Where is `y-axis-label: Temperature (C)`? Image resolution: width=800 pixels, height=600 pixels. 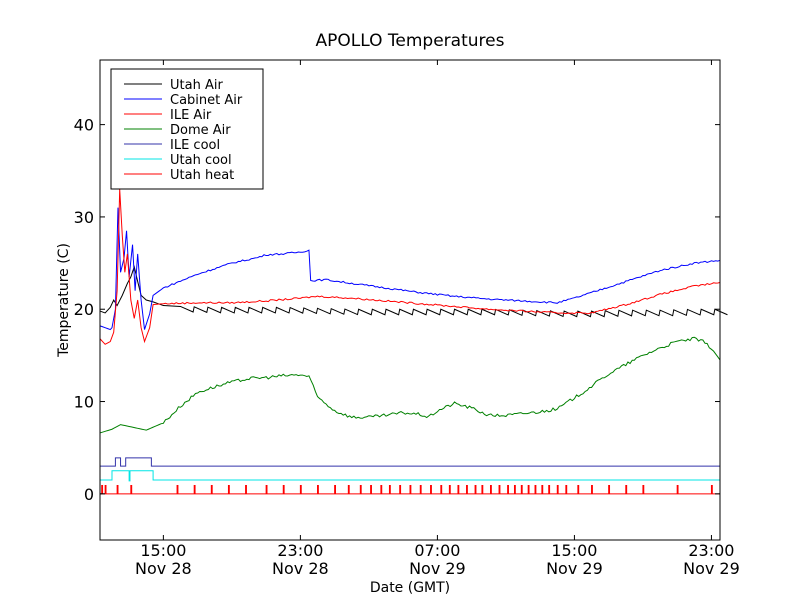
y-axis-label: Temperature (C) is located at coordinates (64, 300).